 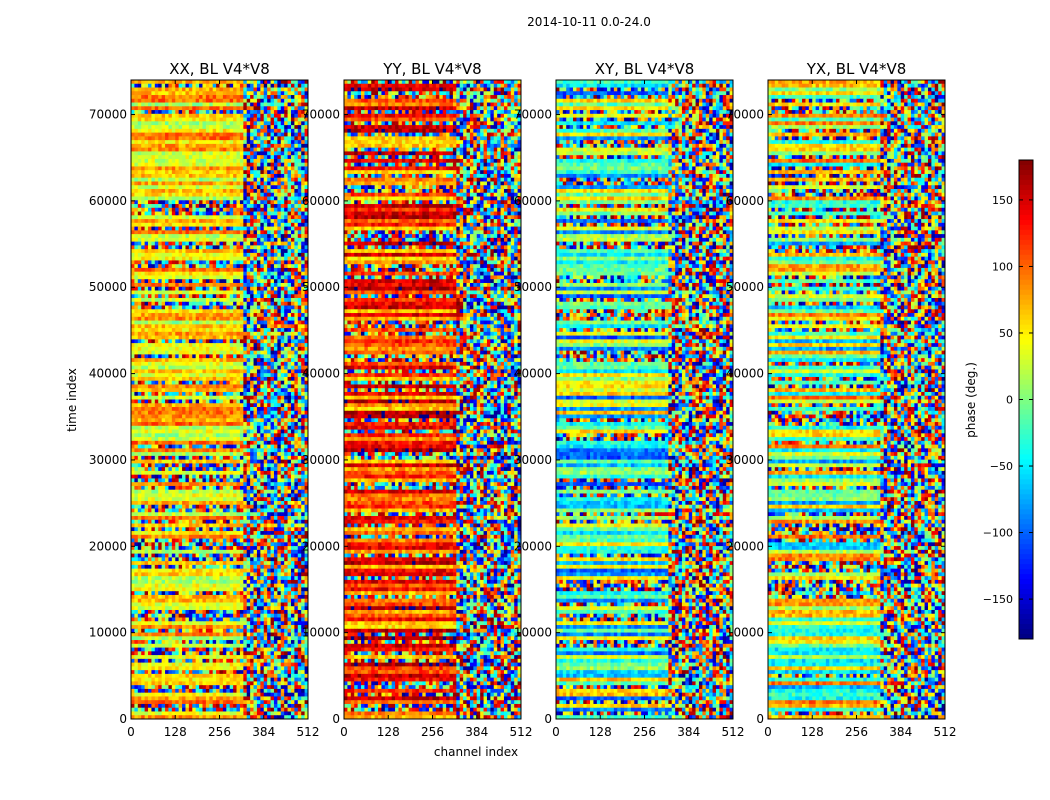 I want to click on colorbar-tick-label: −50, so click(x=1001, y=466).